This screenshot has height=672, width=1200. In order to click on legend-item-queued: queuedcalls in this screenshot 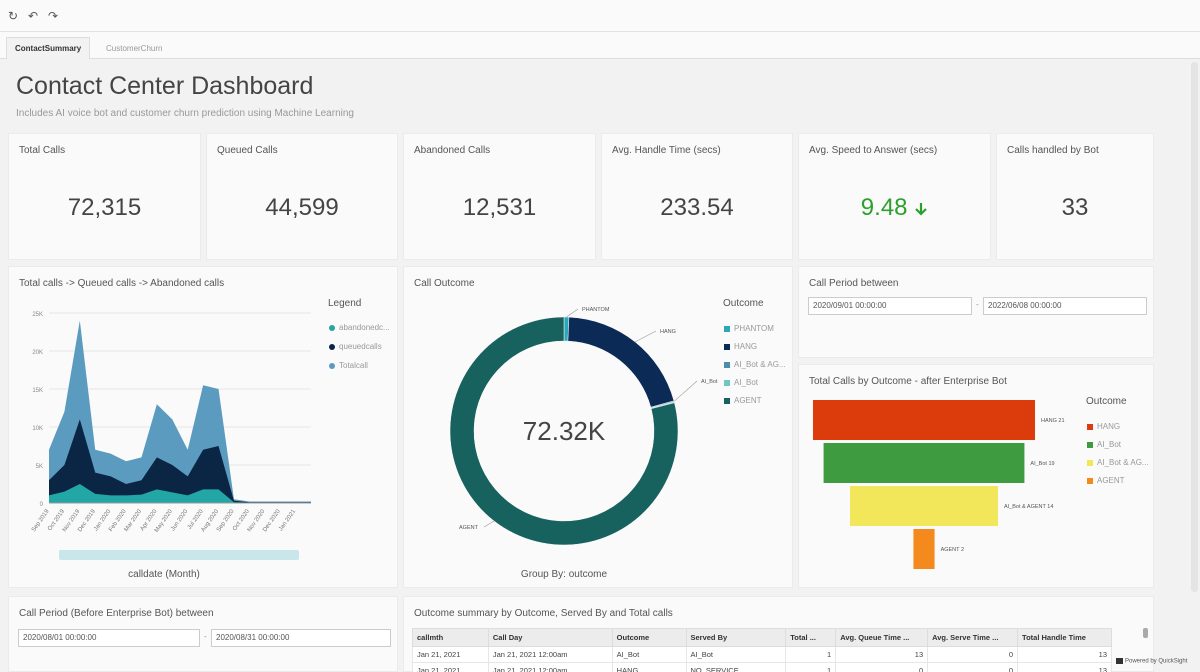, I will do `click(355, 346)`.